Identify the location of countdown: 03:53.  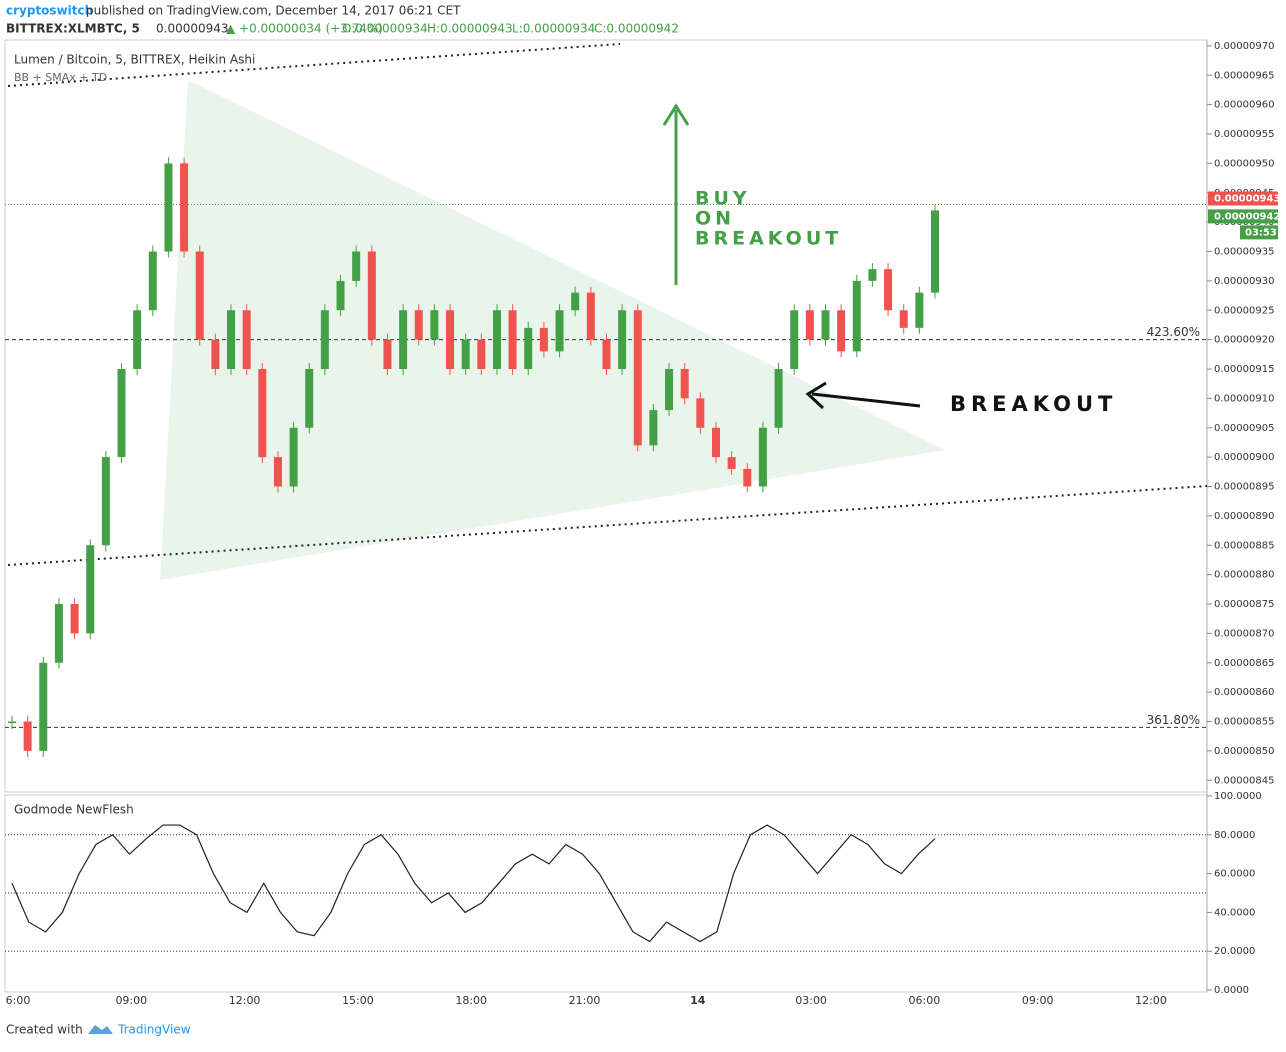
(1261, 232).